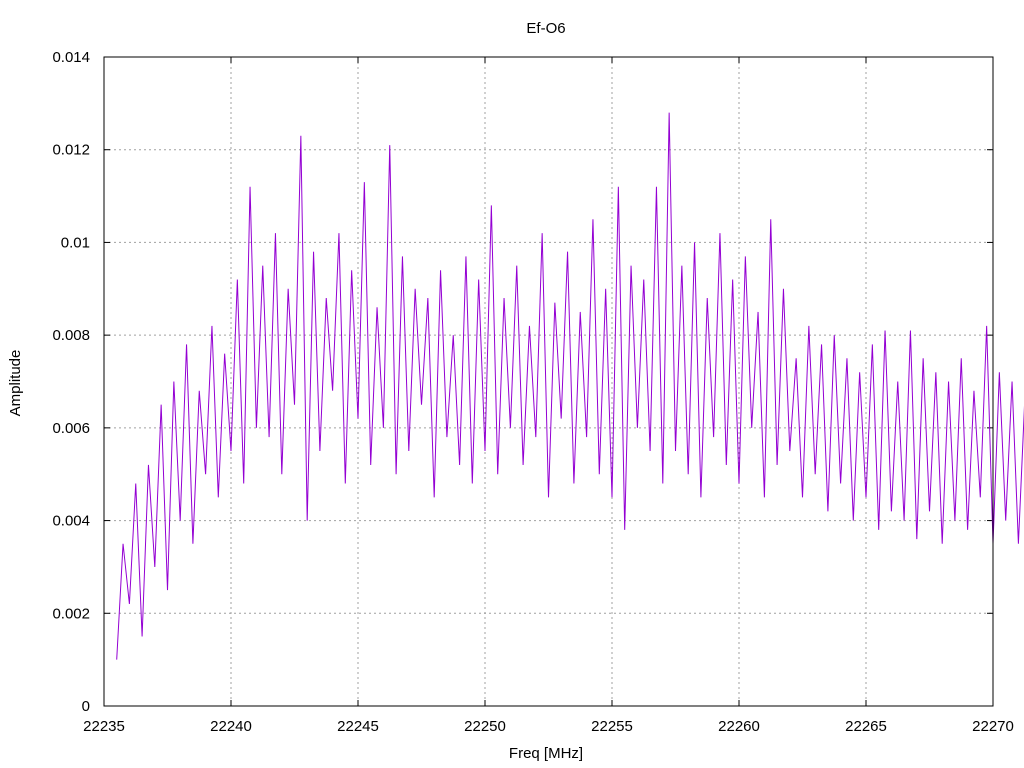  I want to click on y-tick-label: 0.008, so click(71, 335).